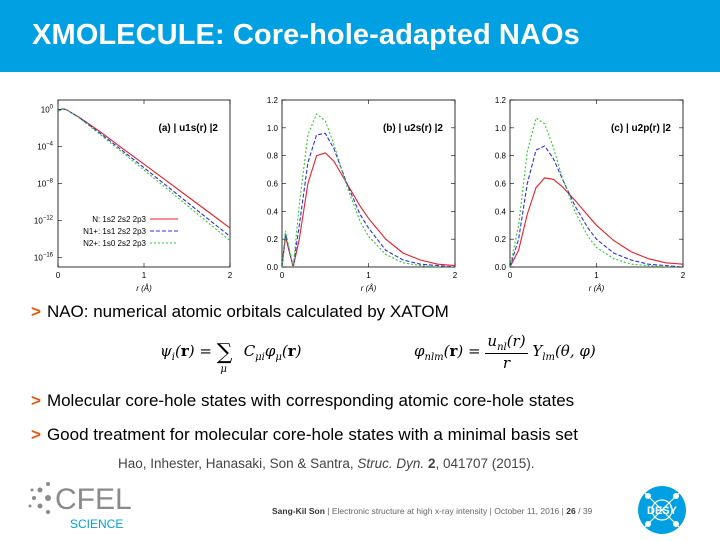 Image resolution: width=720 pixels, height=541 pixels. I want to click on cfel-logo-subtext: SCIENCE, so click(96, 524).